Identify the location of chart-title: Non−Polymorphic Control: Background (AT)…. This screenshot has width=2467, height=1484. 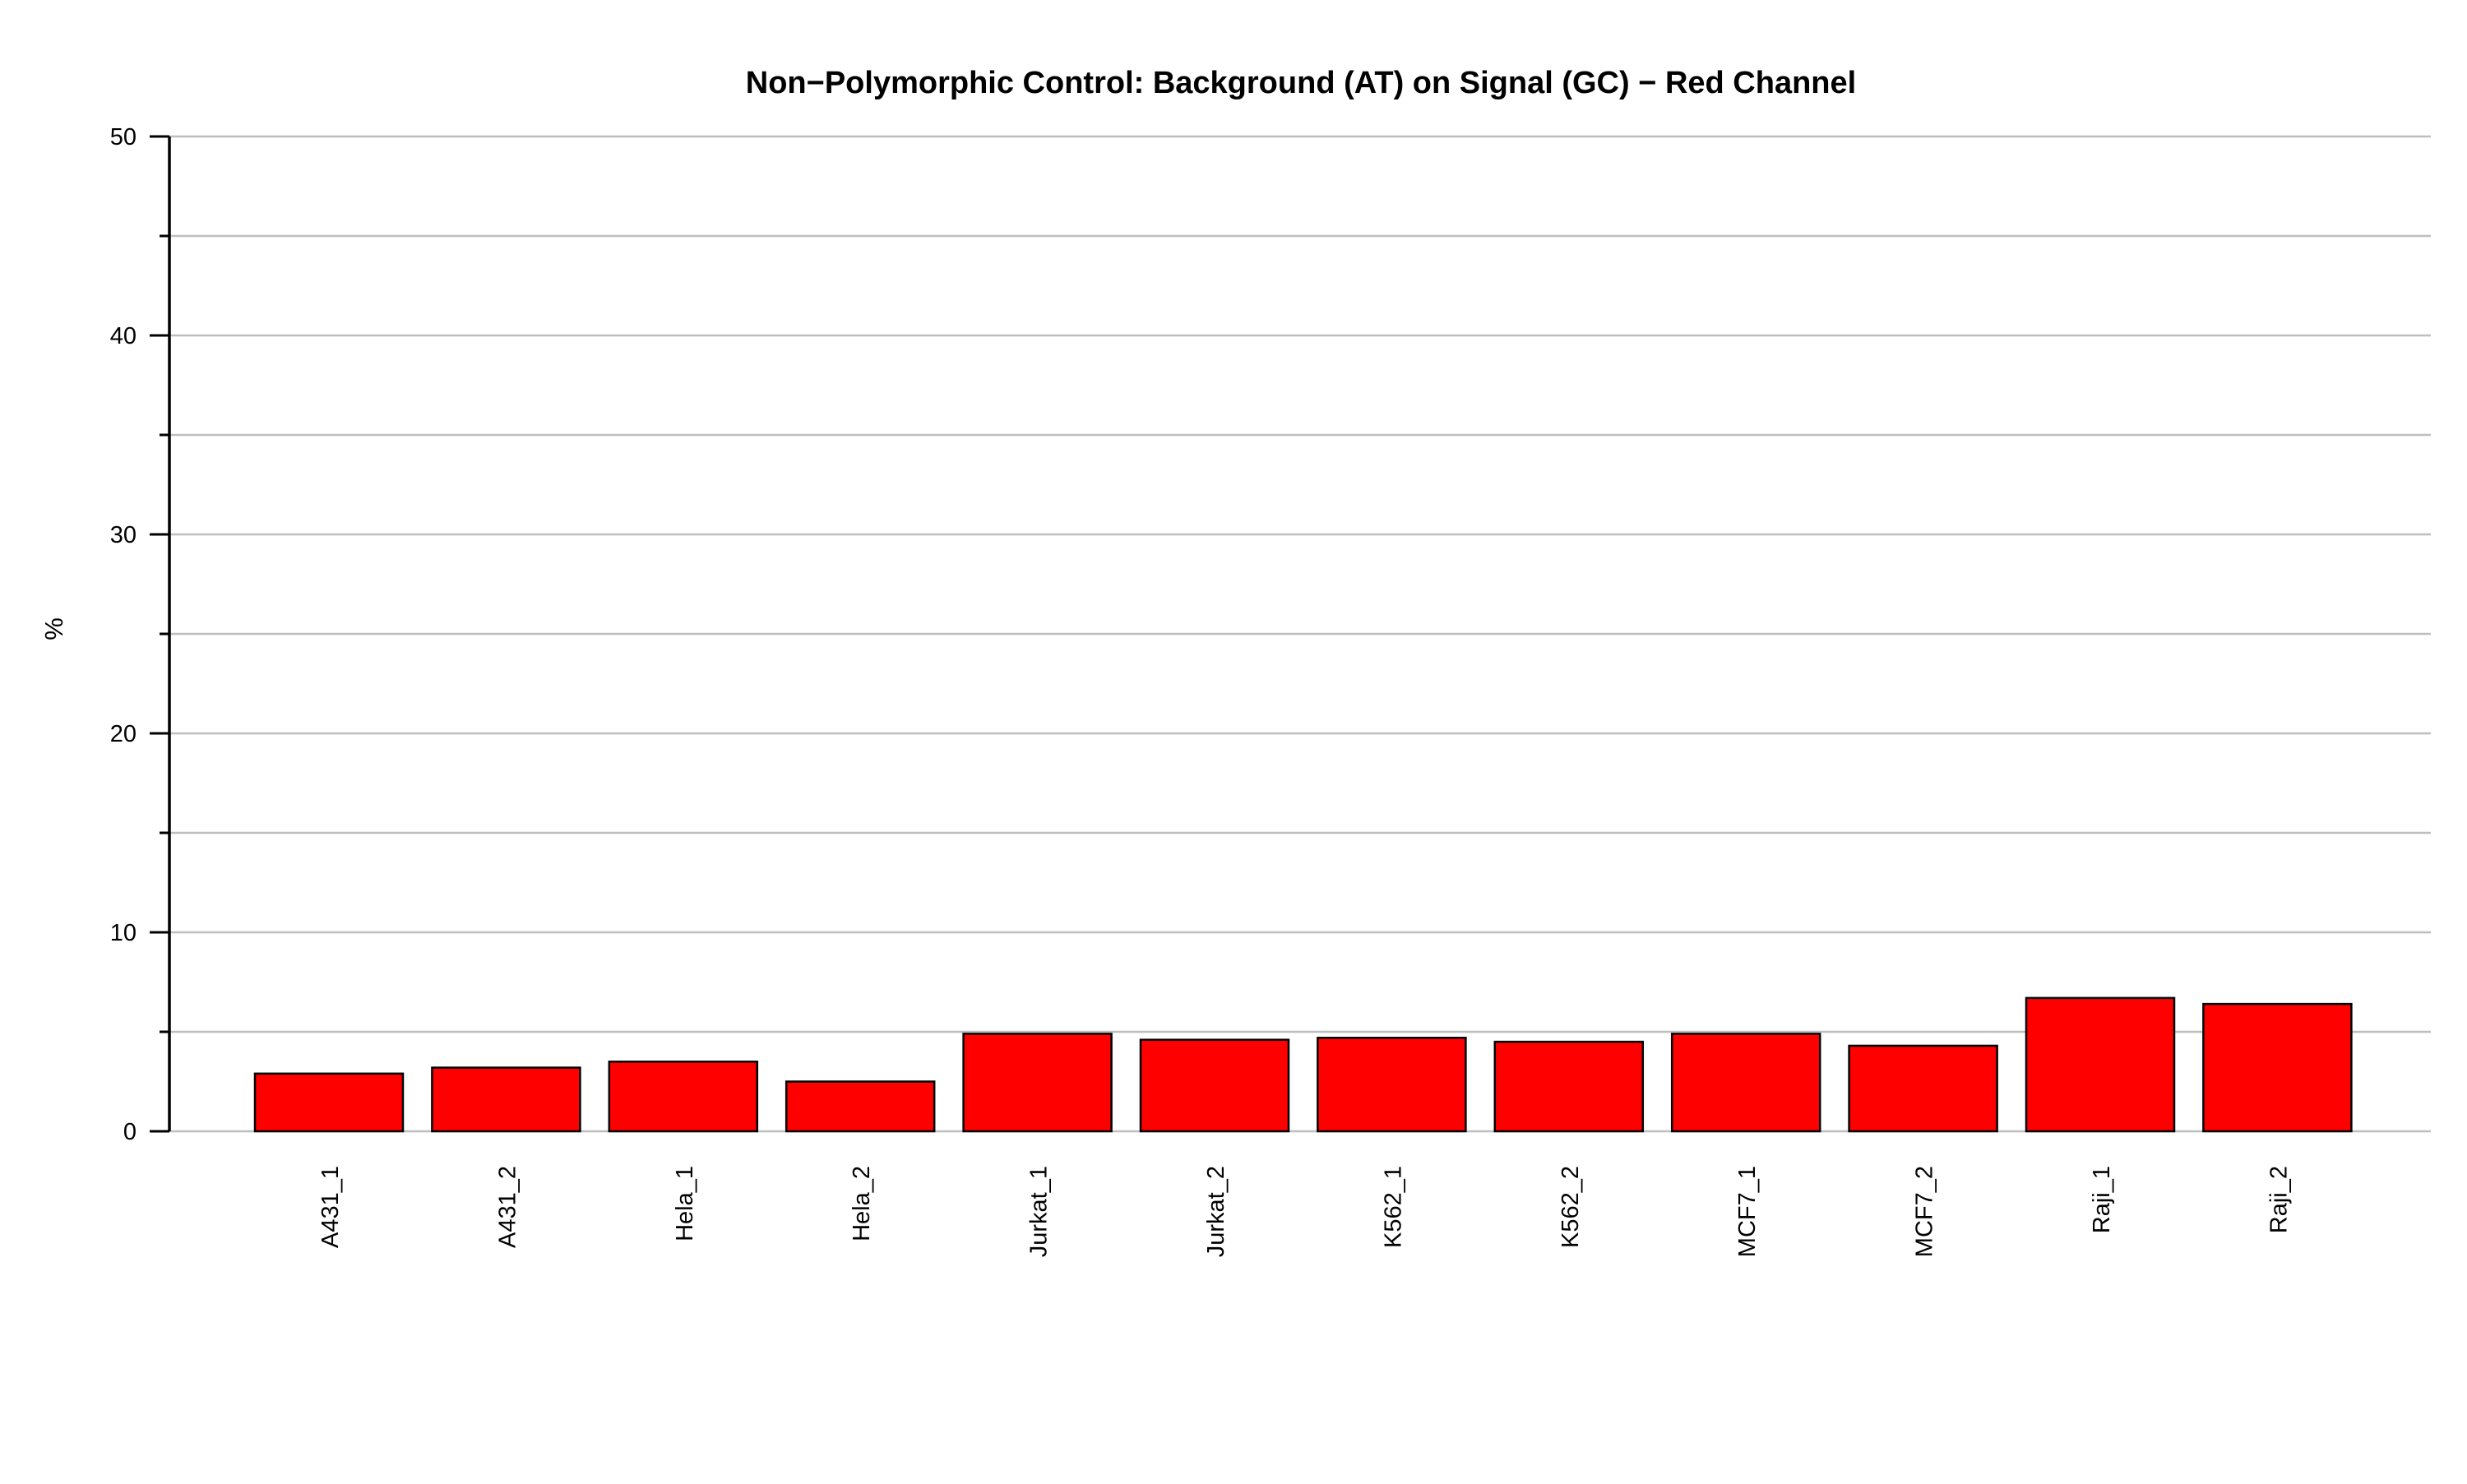
(1301, 83).